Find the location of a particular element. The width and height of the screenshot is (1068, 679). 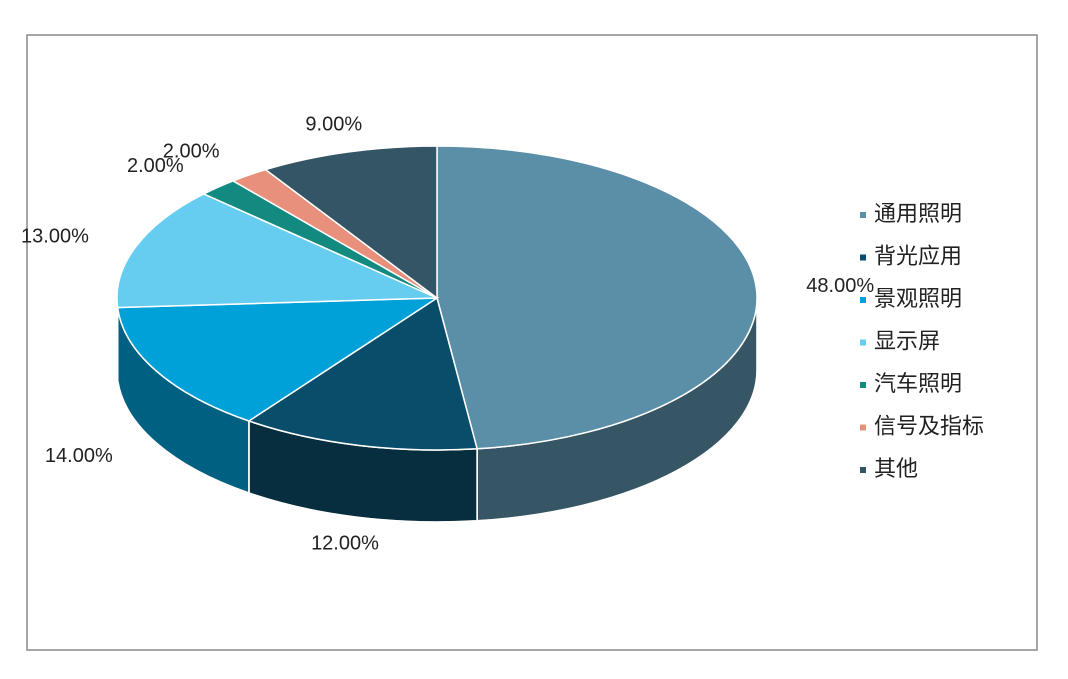

legend-label: 汽车照明 is located at coordinates (918, 383).